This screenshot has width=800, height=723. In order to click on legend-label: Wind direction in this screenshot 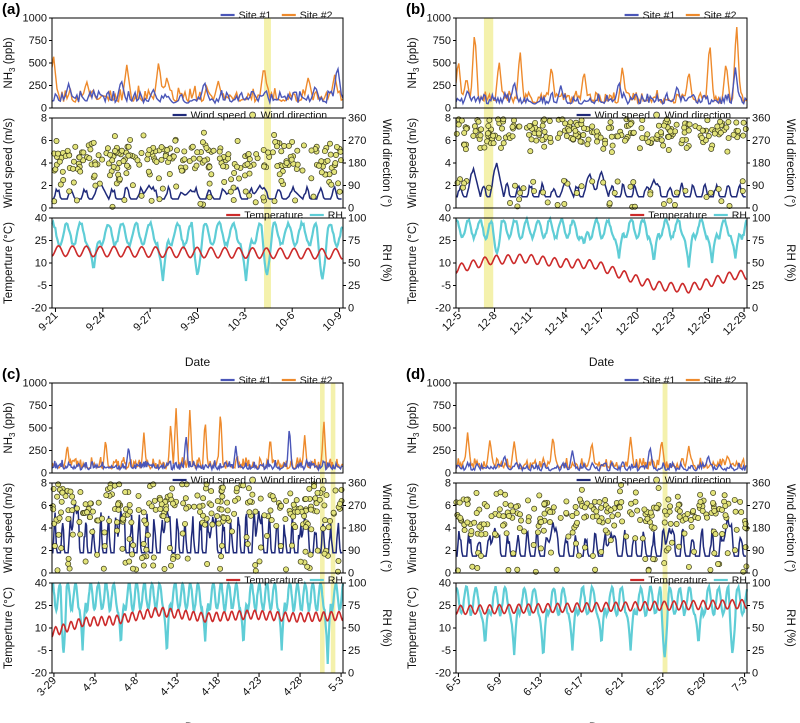, I will do `click(698, 116)`.